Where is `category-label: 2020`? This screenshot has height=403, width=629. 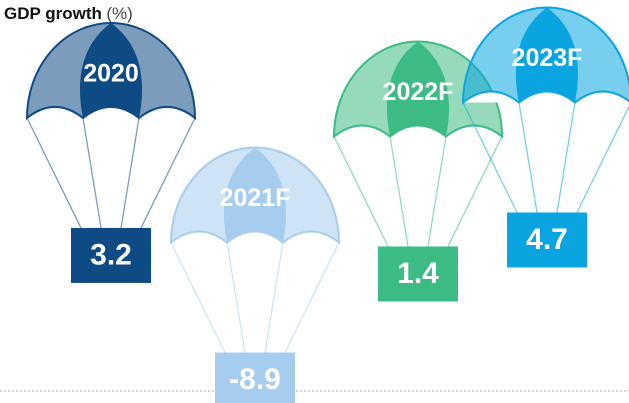
category-label: 2020 is located at coordinates (111, 74).